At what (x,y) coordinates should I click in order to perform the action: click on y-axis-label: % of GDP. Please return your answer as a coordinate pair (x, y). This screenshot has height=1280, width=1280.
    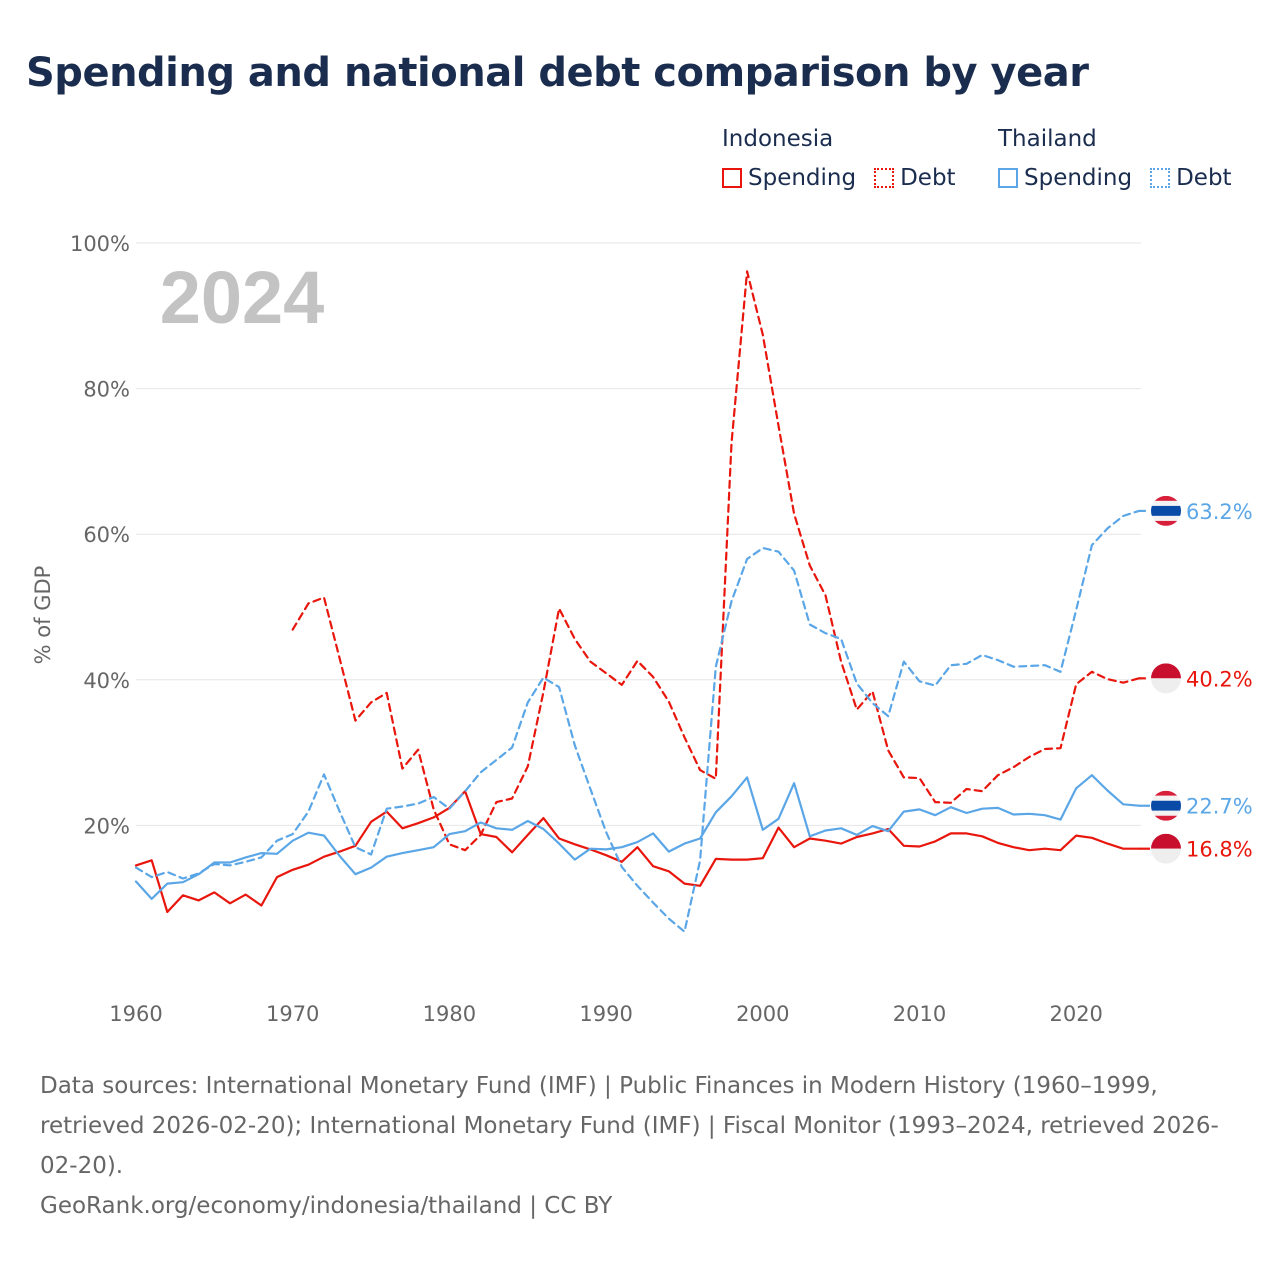
    Looking at the image, I should click on (43, 615).